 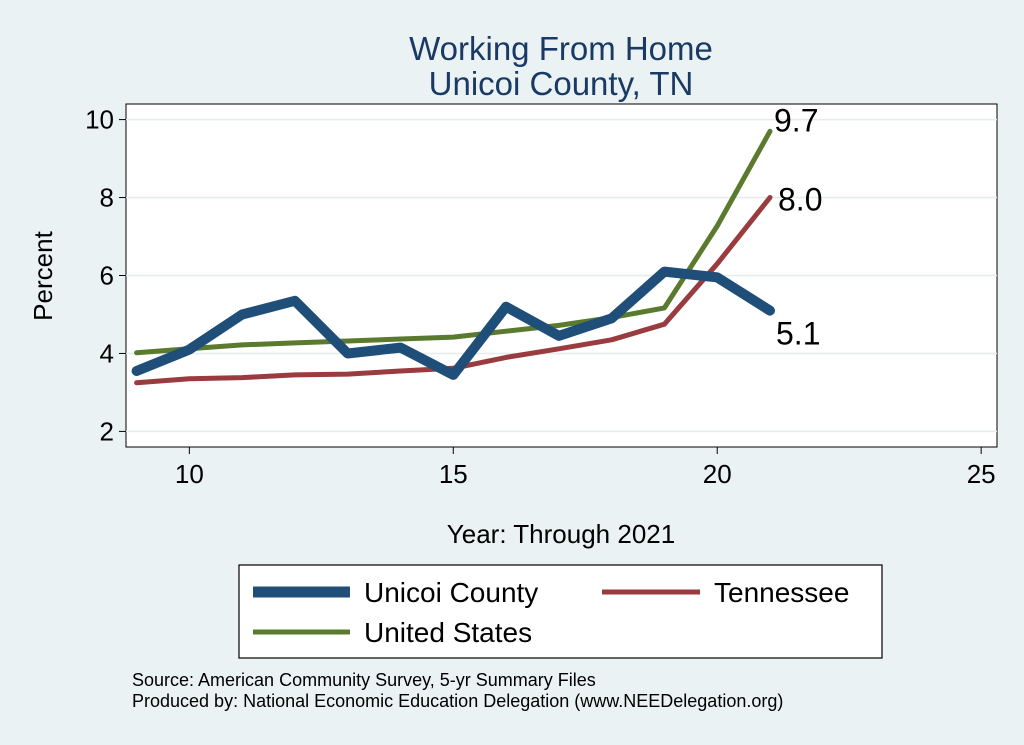 What do you see at coordinates (981, 474) in the screenshot?
I see `x-tick-label: 25` at bounding box center [981, 474].